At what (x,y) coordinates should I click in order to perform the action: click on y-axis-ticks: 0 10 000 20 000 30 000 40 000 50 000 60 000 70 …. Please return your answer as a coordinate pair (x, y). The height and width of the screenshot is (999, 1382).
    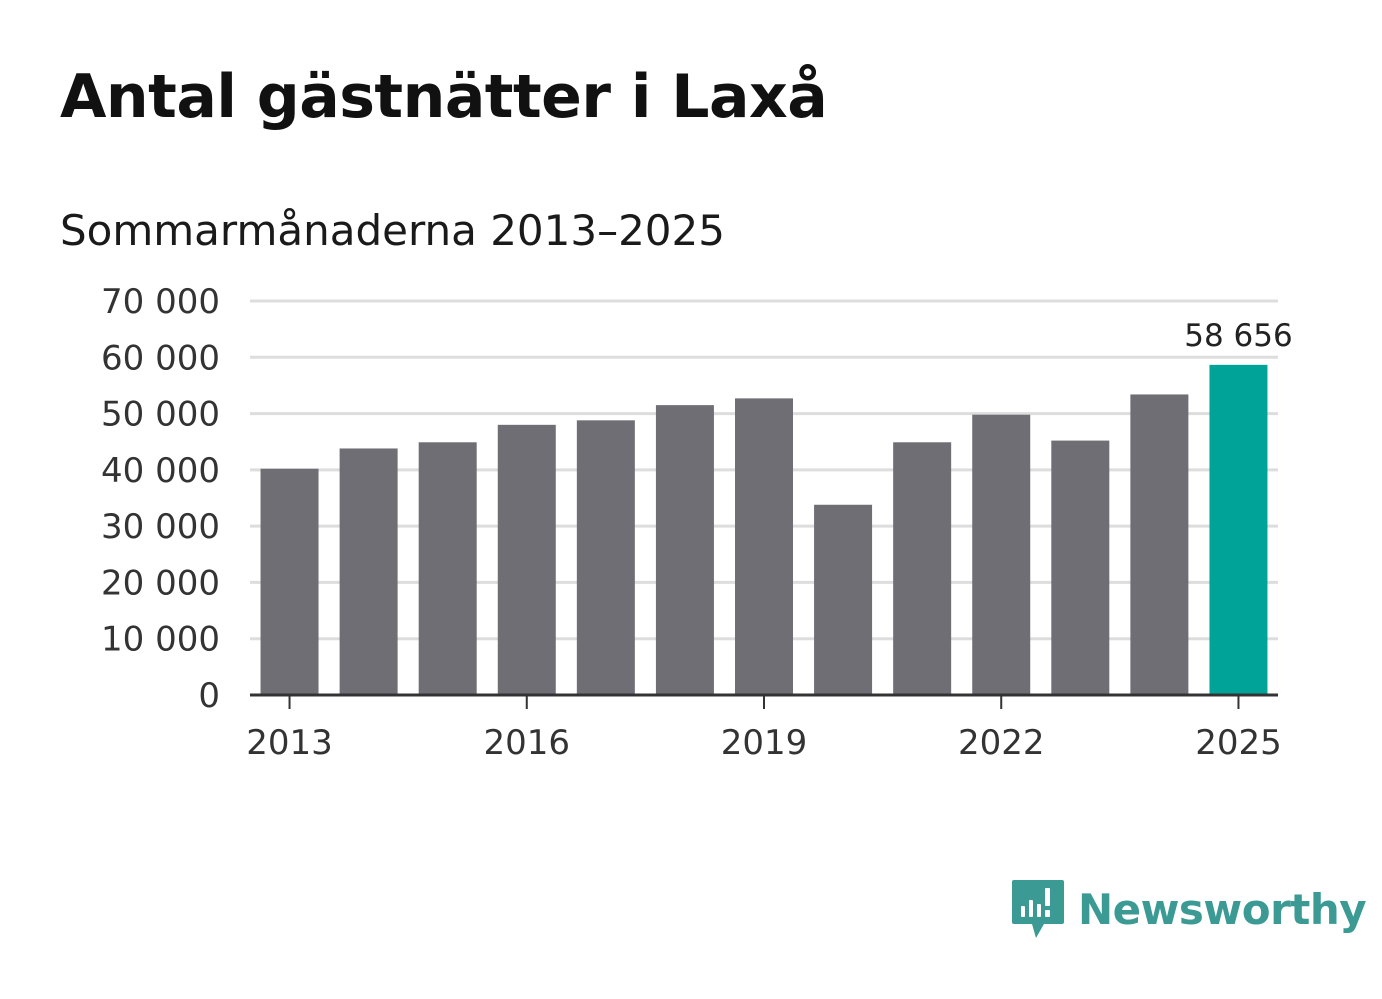
    Looking at the image, I should click on (160, 499).